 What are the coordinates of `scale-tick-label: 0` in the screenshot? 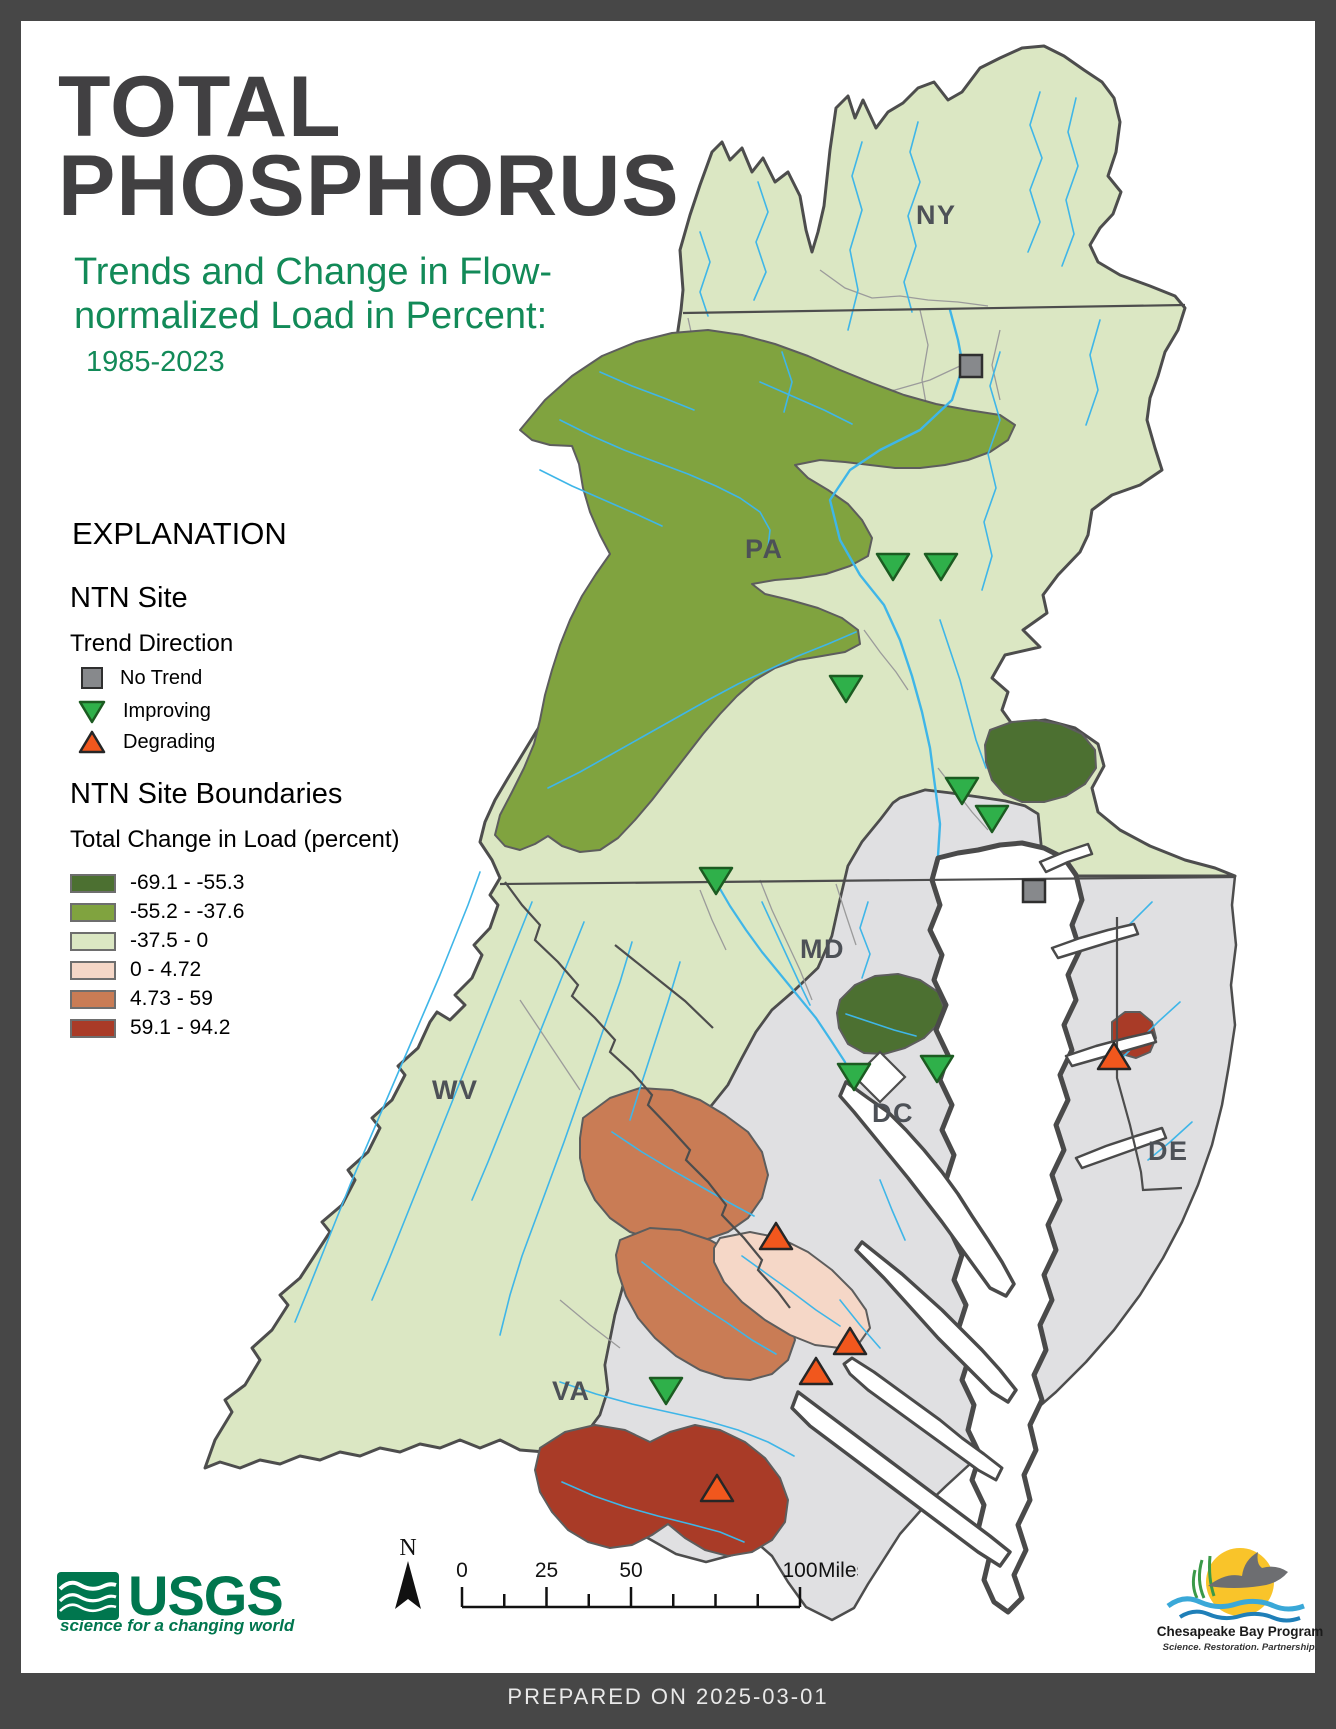 It's located at (462, 1570).